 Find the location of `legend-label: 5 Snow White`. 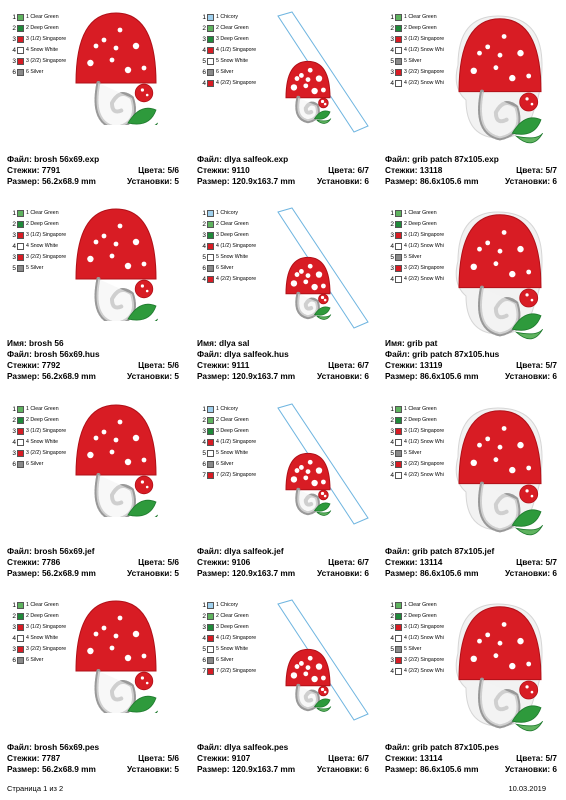

legend-label: 5 Snow White is located at coordinates (232, 649).